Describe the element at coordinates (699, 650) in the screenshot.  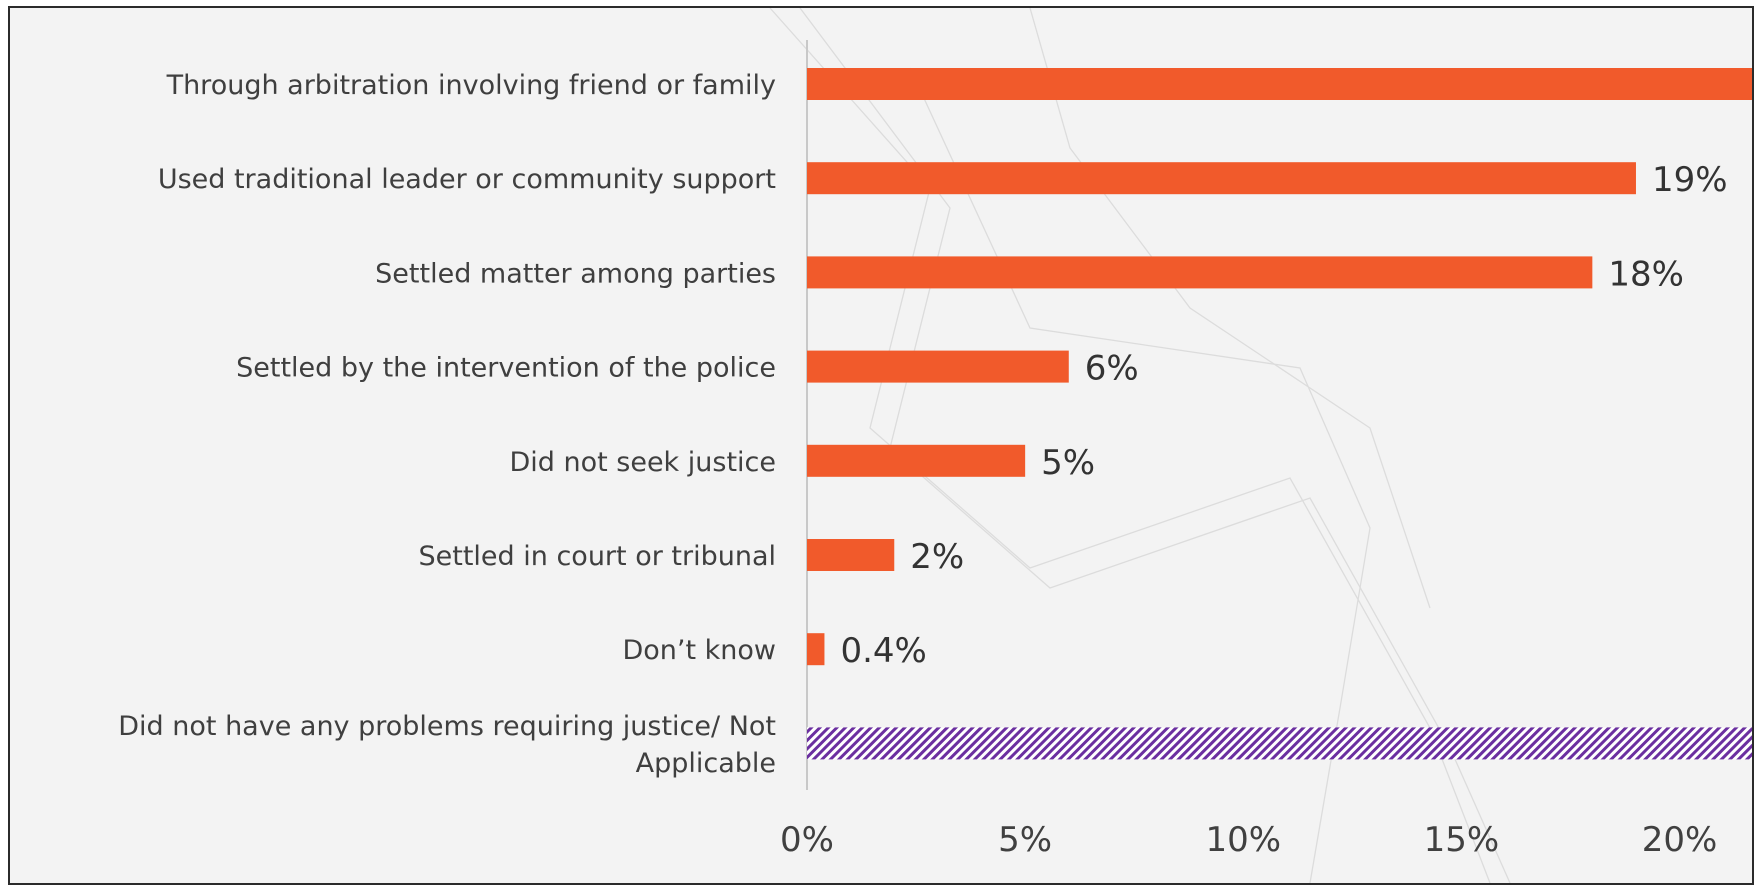
I see `category-label: Don’t know` at that location.